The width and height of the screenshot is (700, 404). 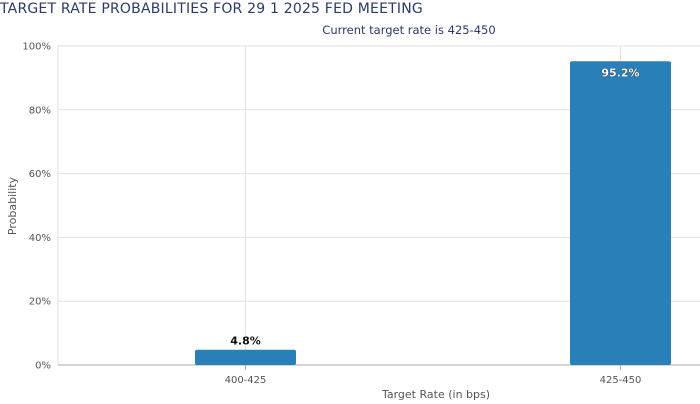 I want to click on chart-subtitle: Current target rate is 425-450, so click(x=409, y=30).